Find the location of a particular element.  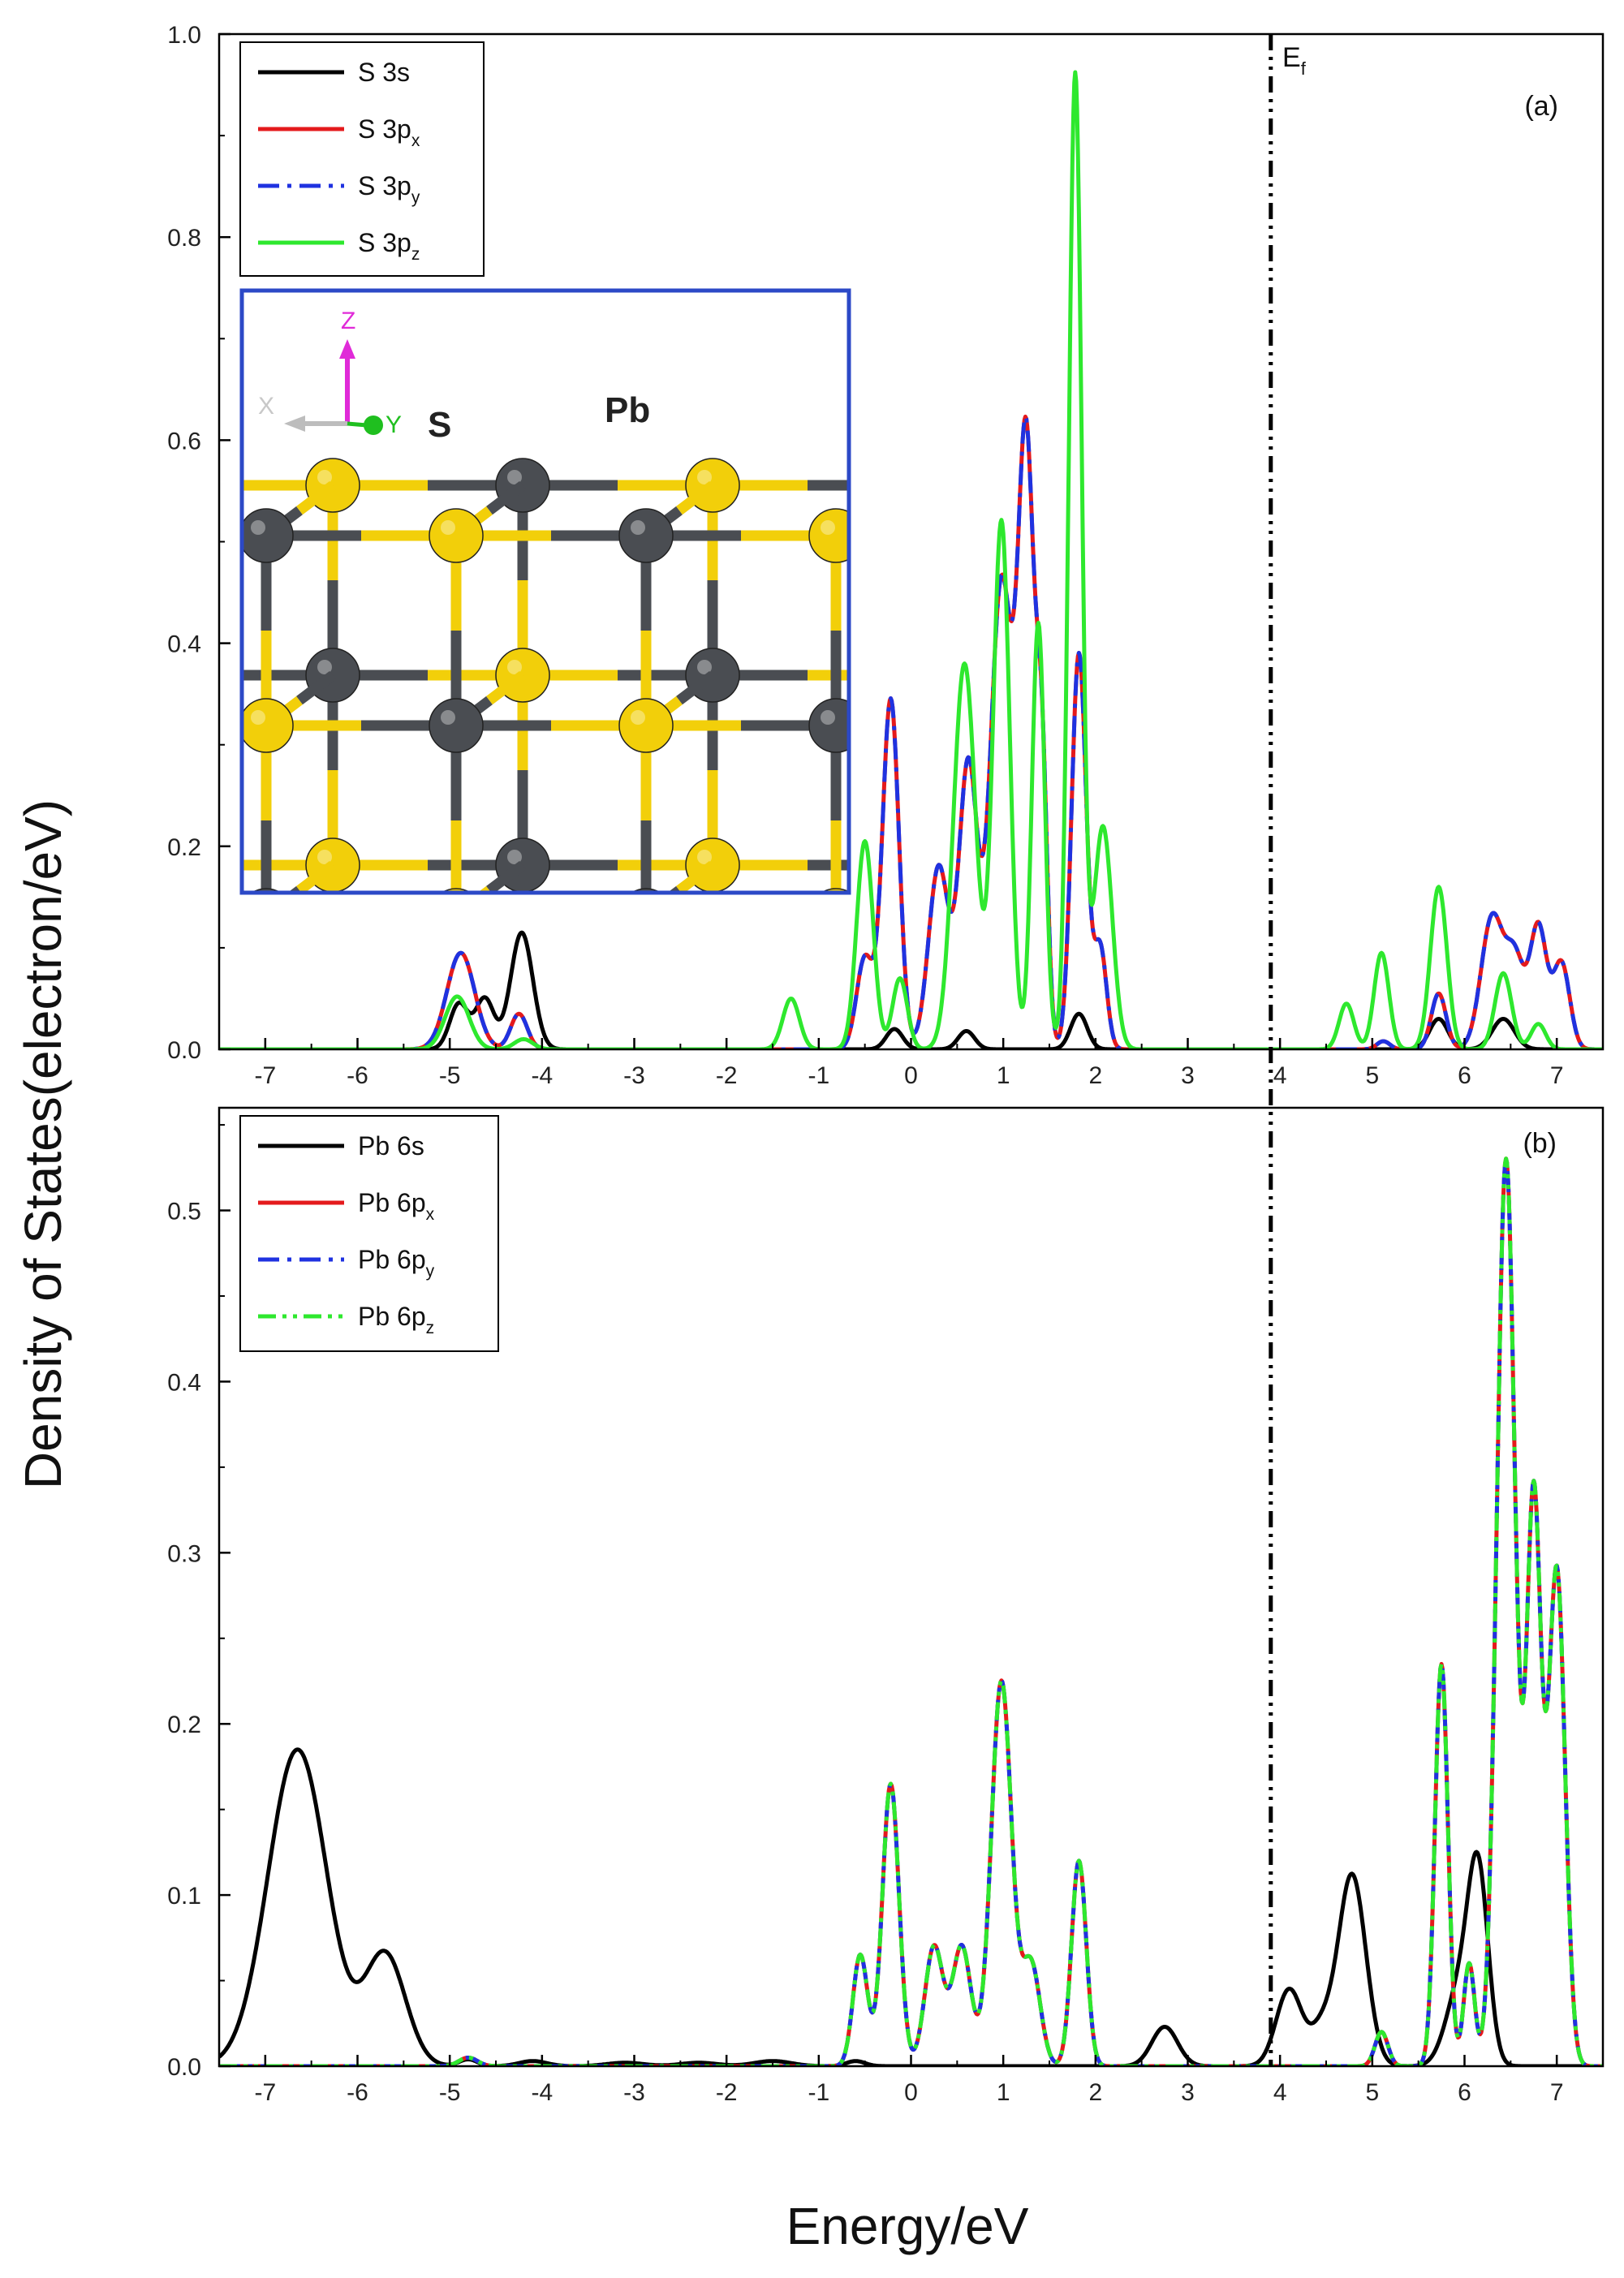

pb-atom-label: Pb is located at coordinates (628, 410).